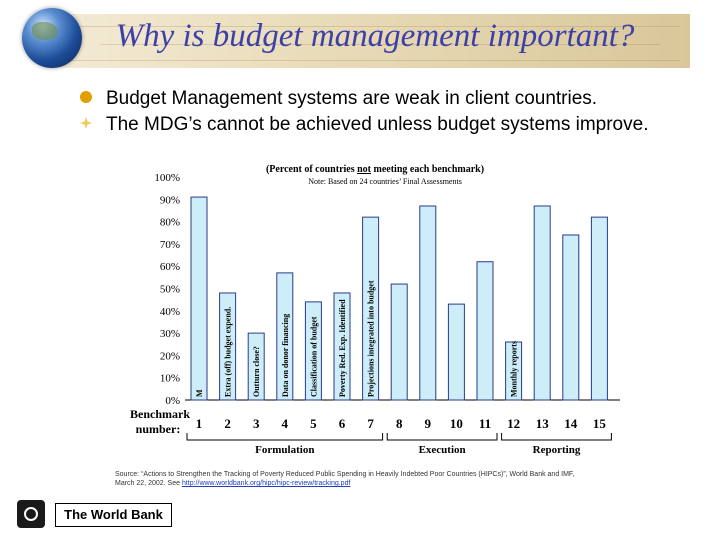 The width and height of the screenshot is (720, 540). What do you see at coordinates (428, 423) in the screenshot?
I see `x-tick-label: 9` at bounding box center [428, 423].